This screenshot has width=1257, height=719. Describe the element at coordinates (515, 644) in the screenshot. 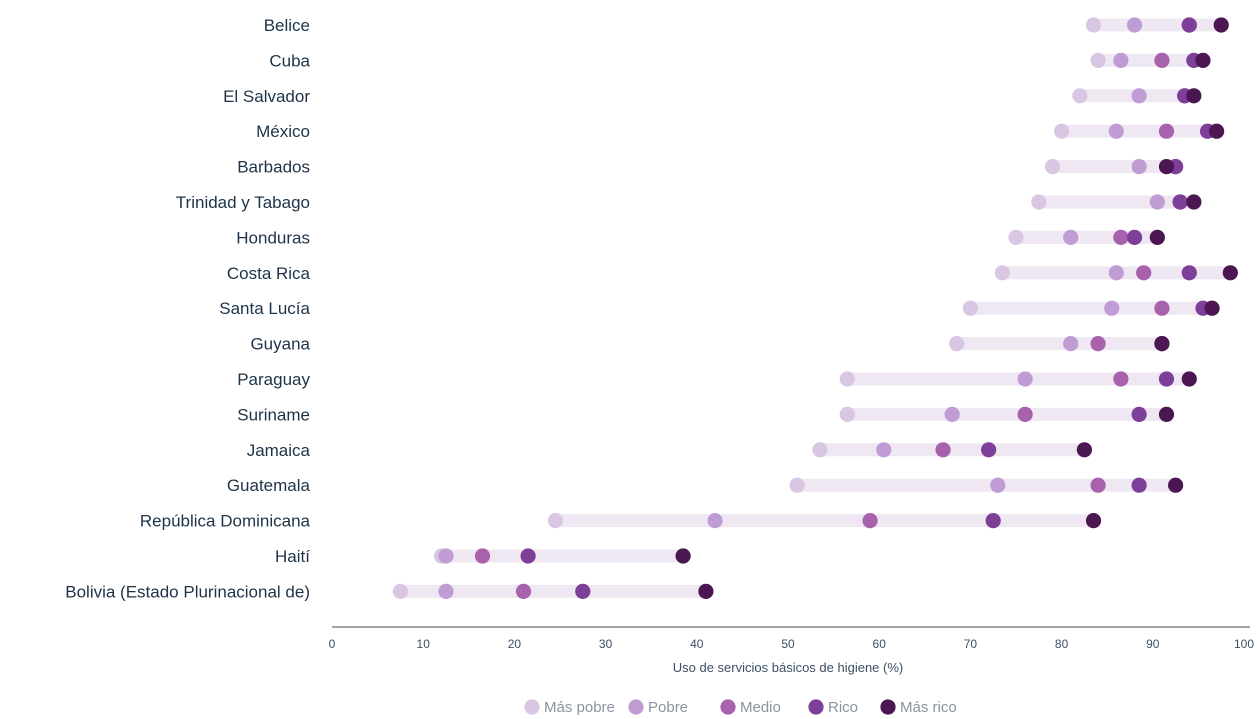

I see `x-tick-label: 20` at that location.